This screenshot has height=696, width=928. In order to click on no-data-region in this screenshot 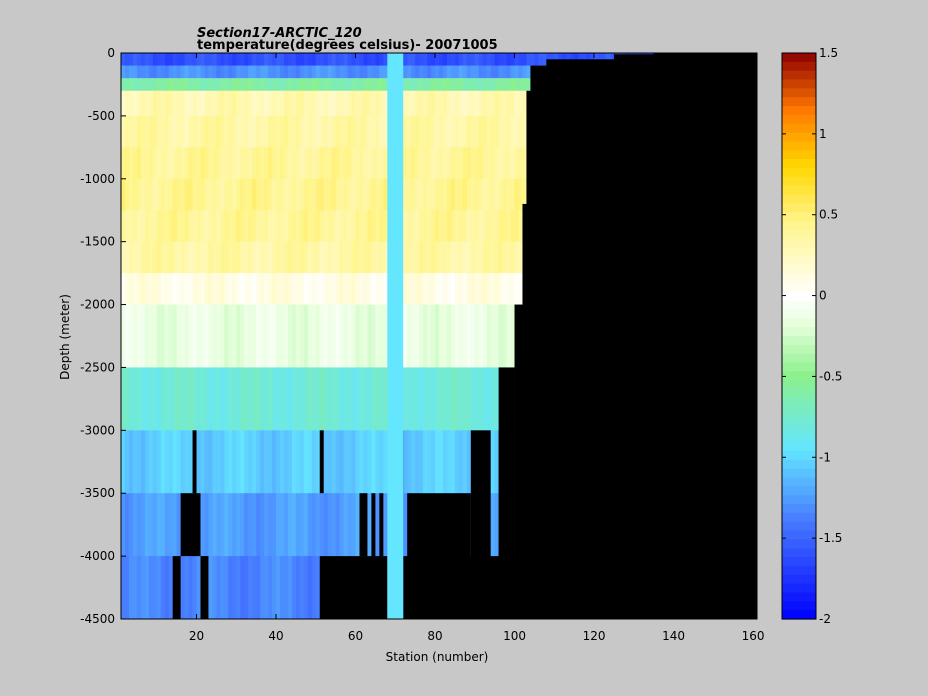, I will do `click(518, 461)`.